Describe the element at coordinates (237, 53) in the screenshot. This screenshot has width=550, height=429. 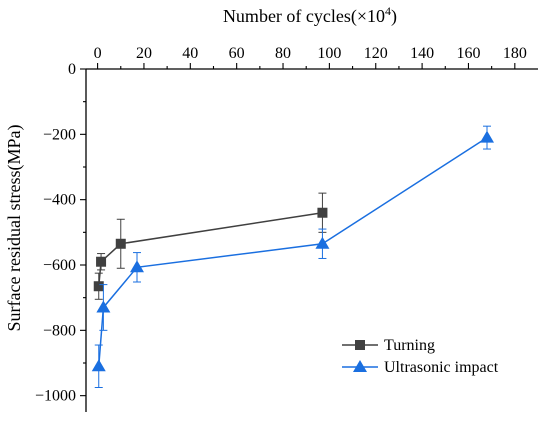
I see `x-tick-label-60: 60` at that location.